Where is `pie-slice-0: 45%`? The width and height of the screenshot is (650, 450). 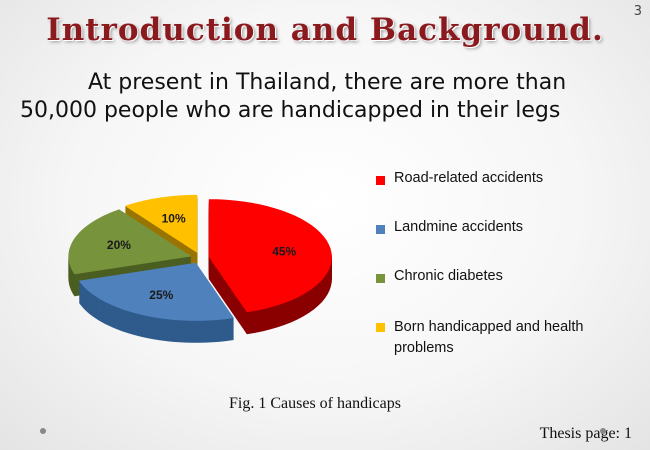 pie-slice-0: 45% is located at coordinates (270, 267).